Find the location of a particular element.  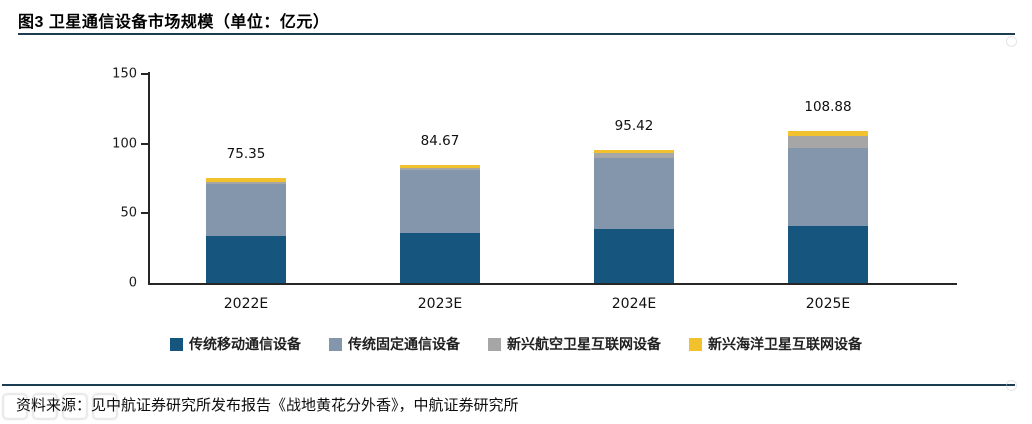

watermark-dot-top is located at coordinates (1011, 41).